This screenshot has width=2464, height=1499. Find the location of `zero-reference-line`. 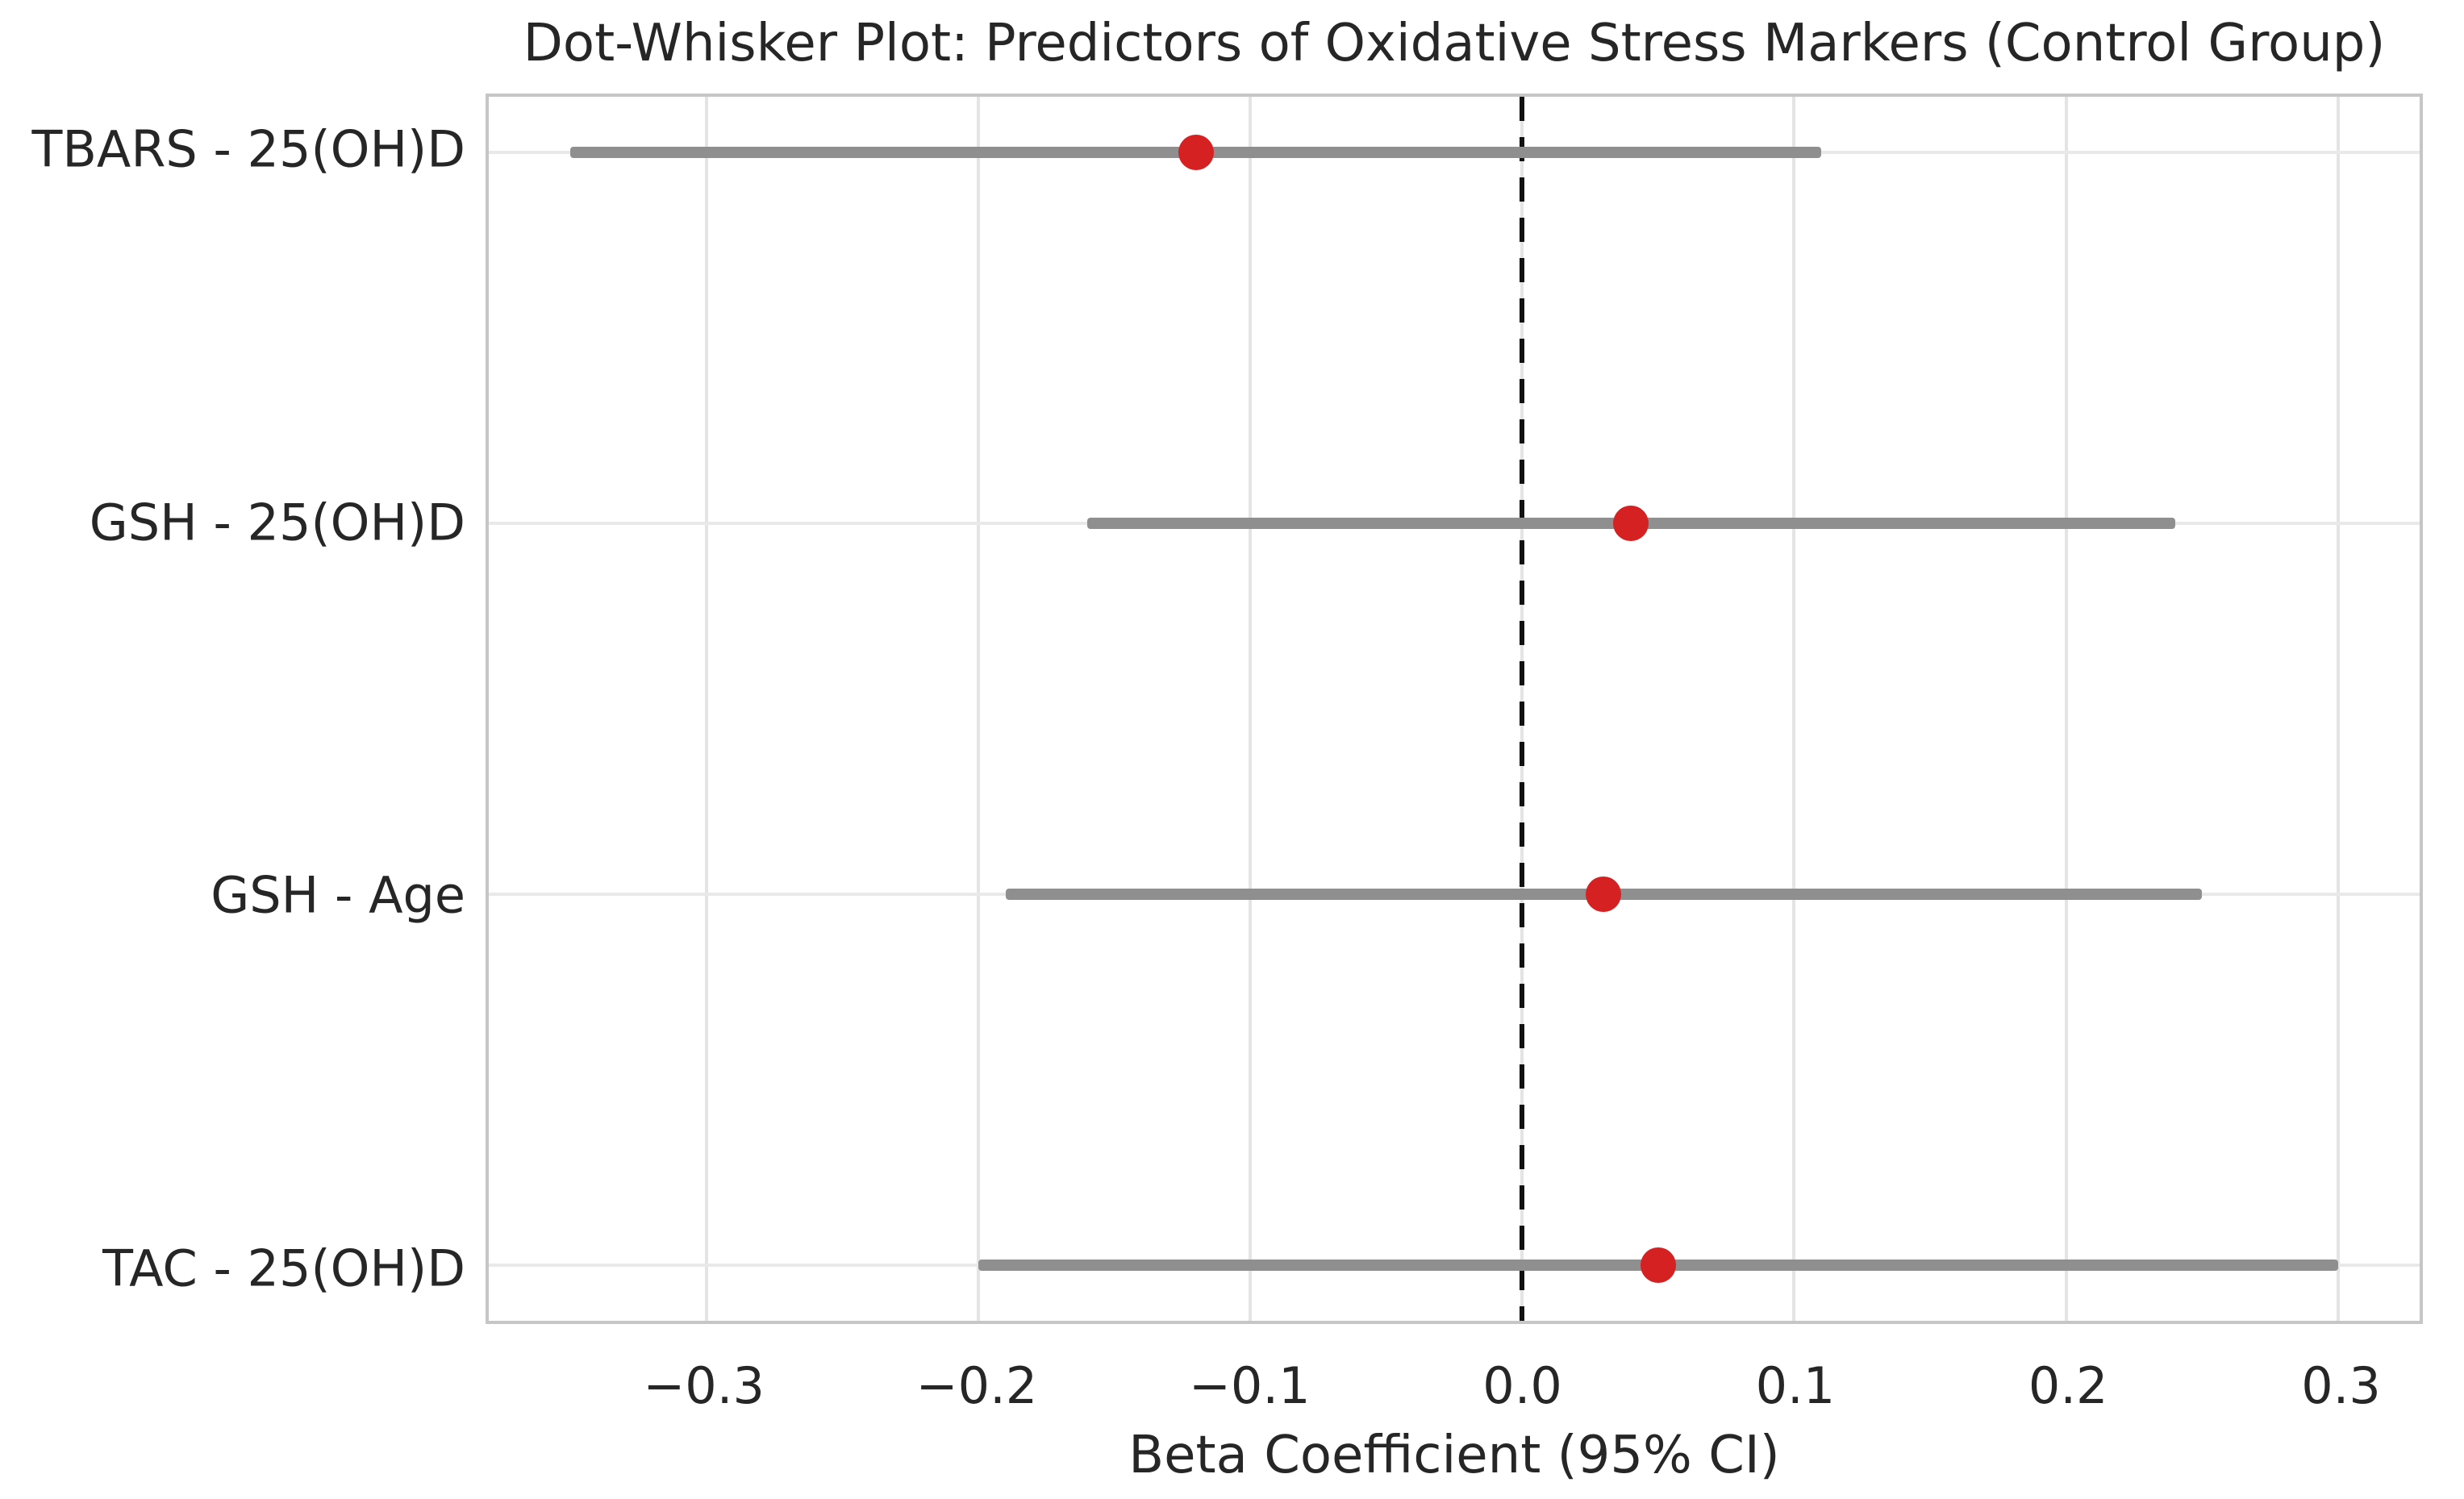

zero-reference-line is located at coordinates (1522, 709).